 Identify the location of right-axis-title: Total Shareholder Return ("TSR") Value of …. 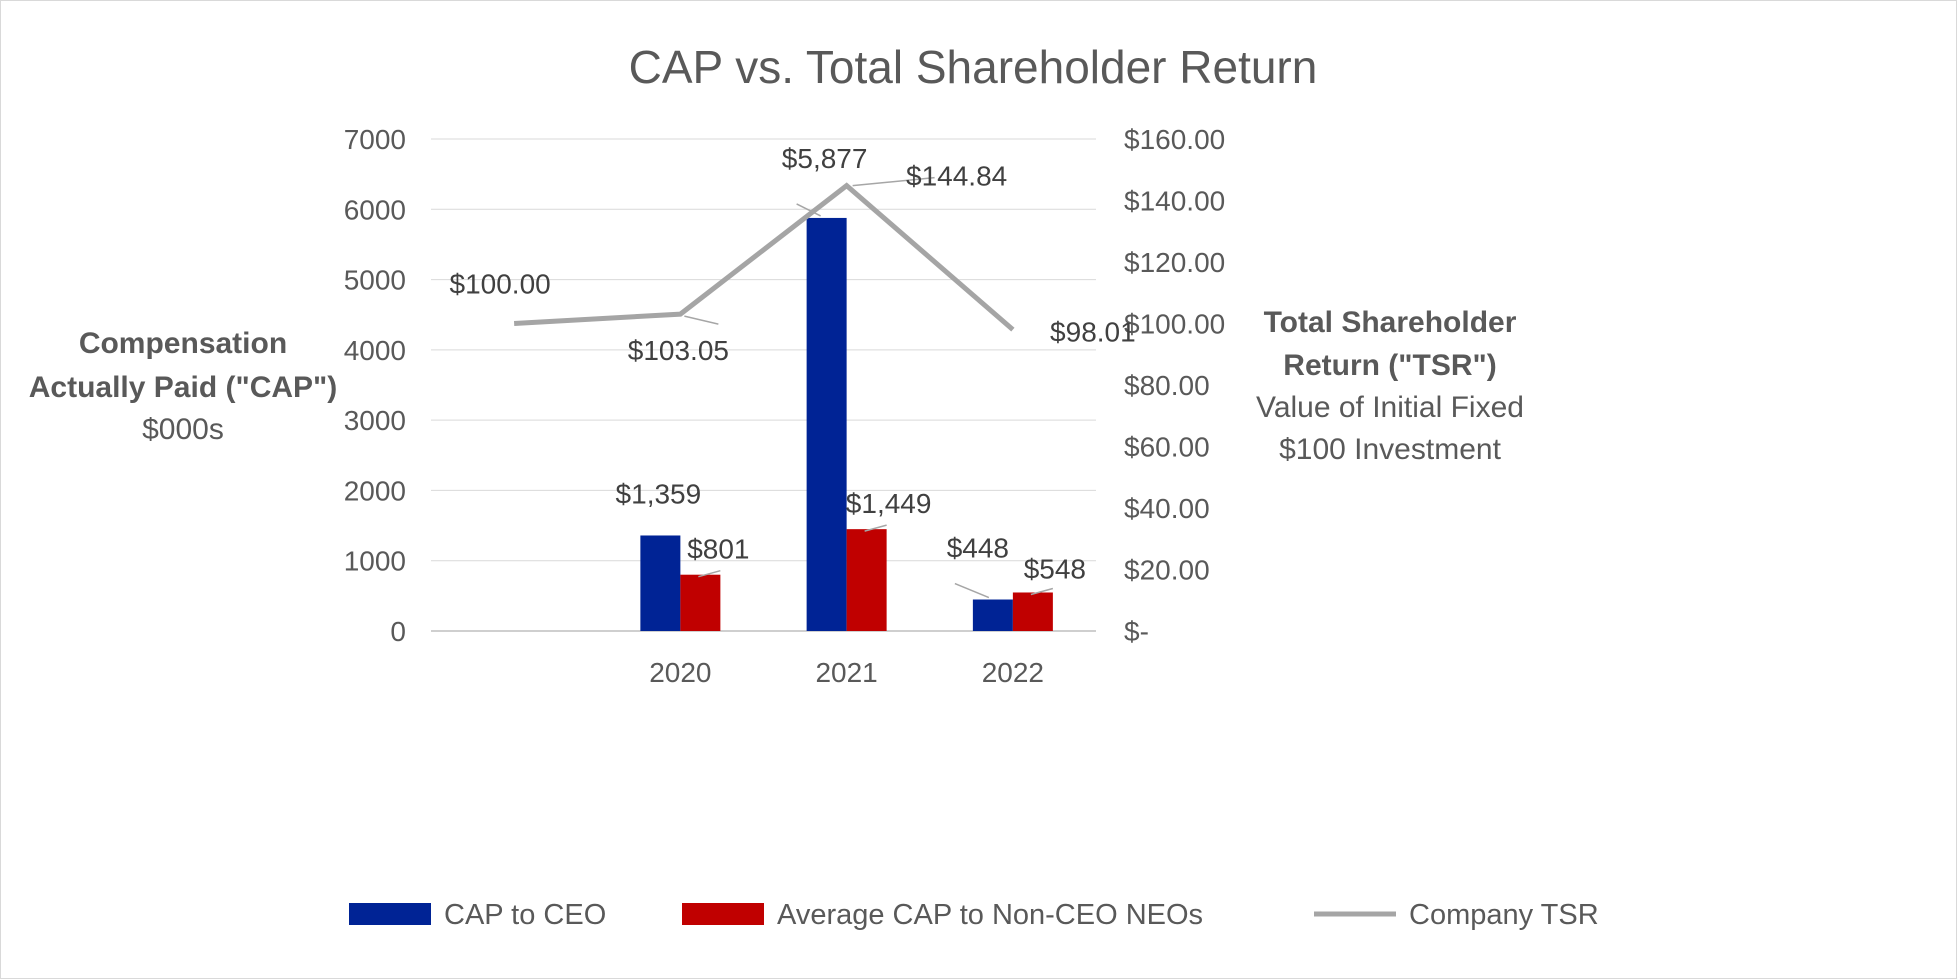
(1390, 386).